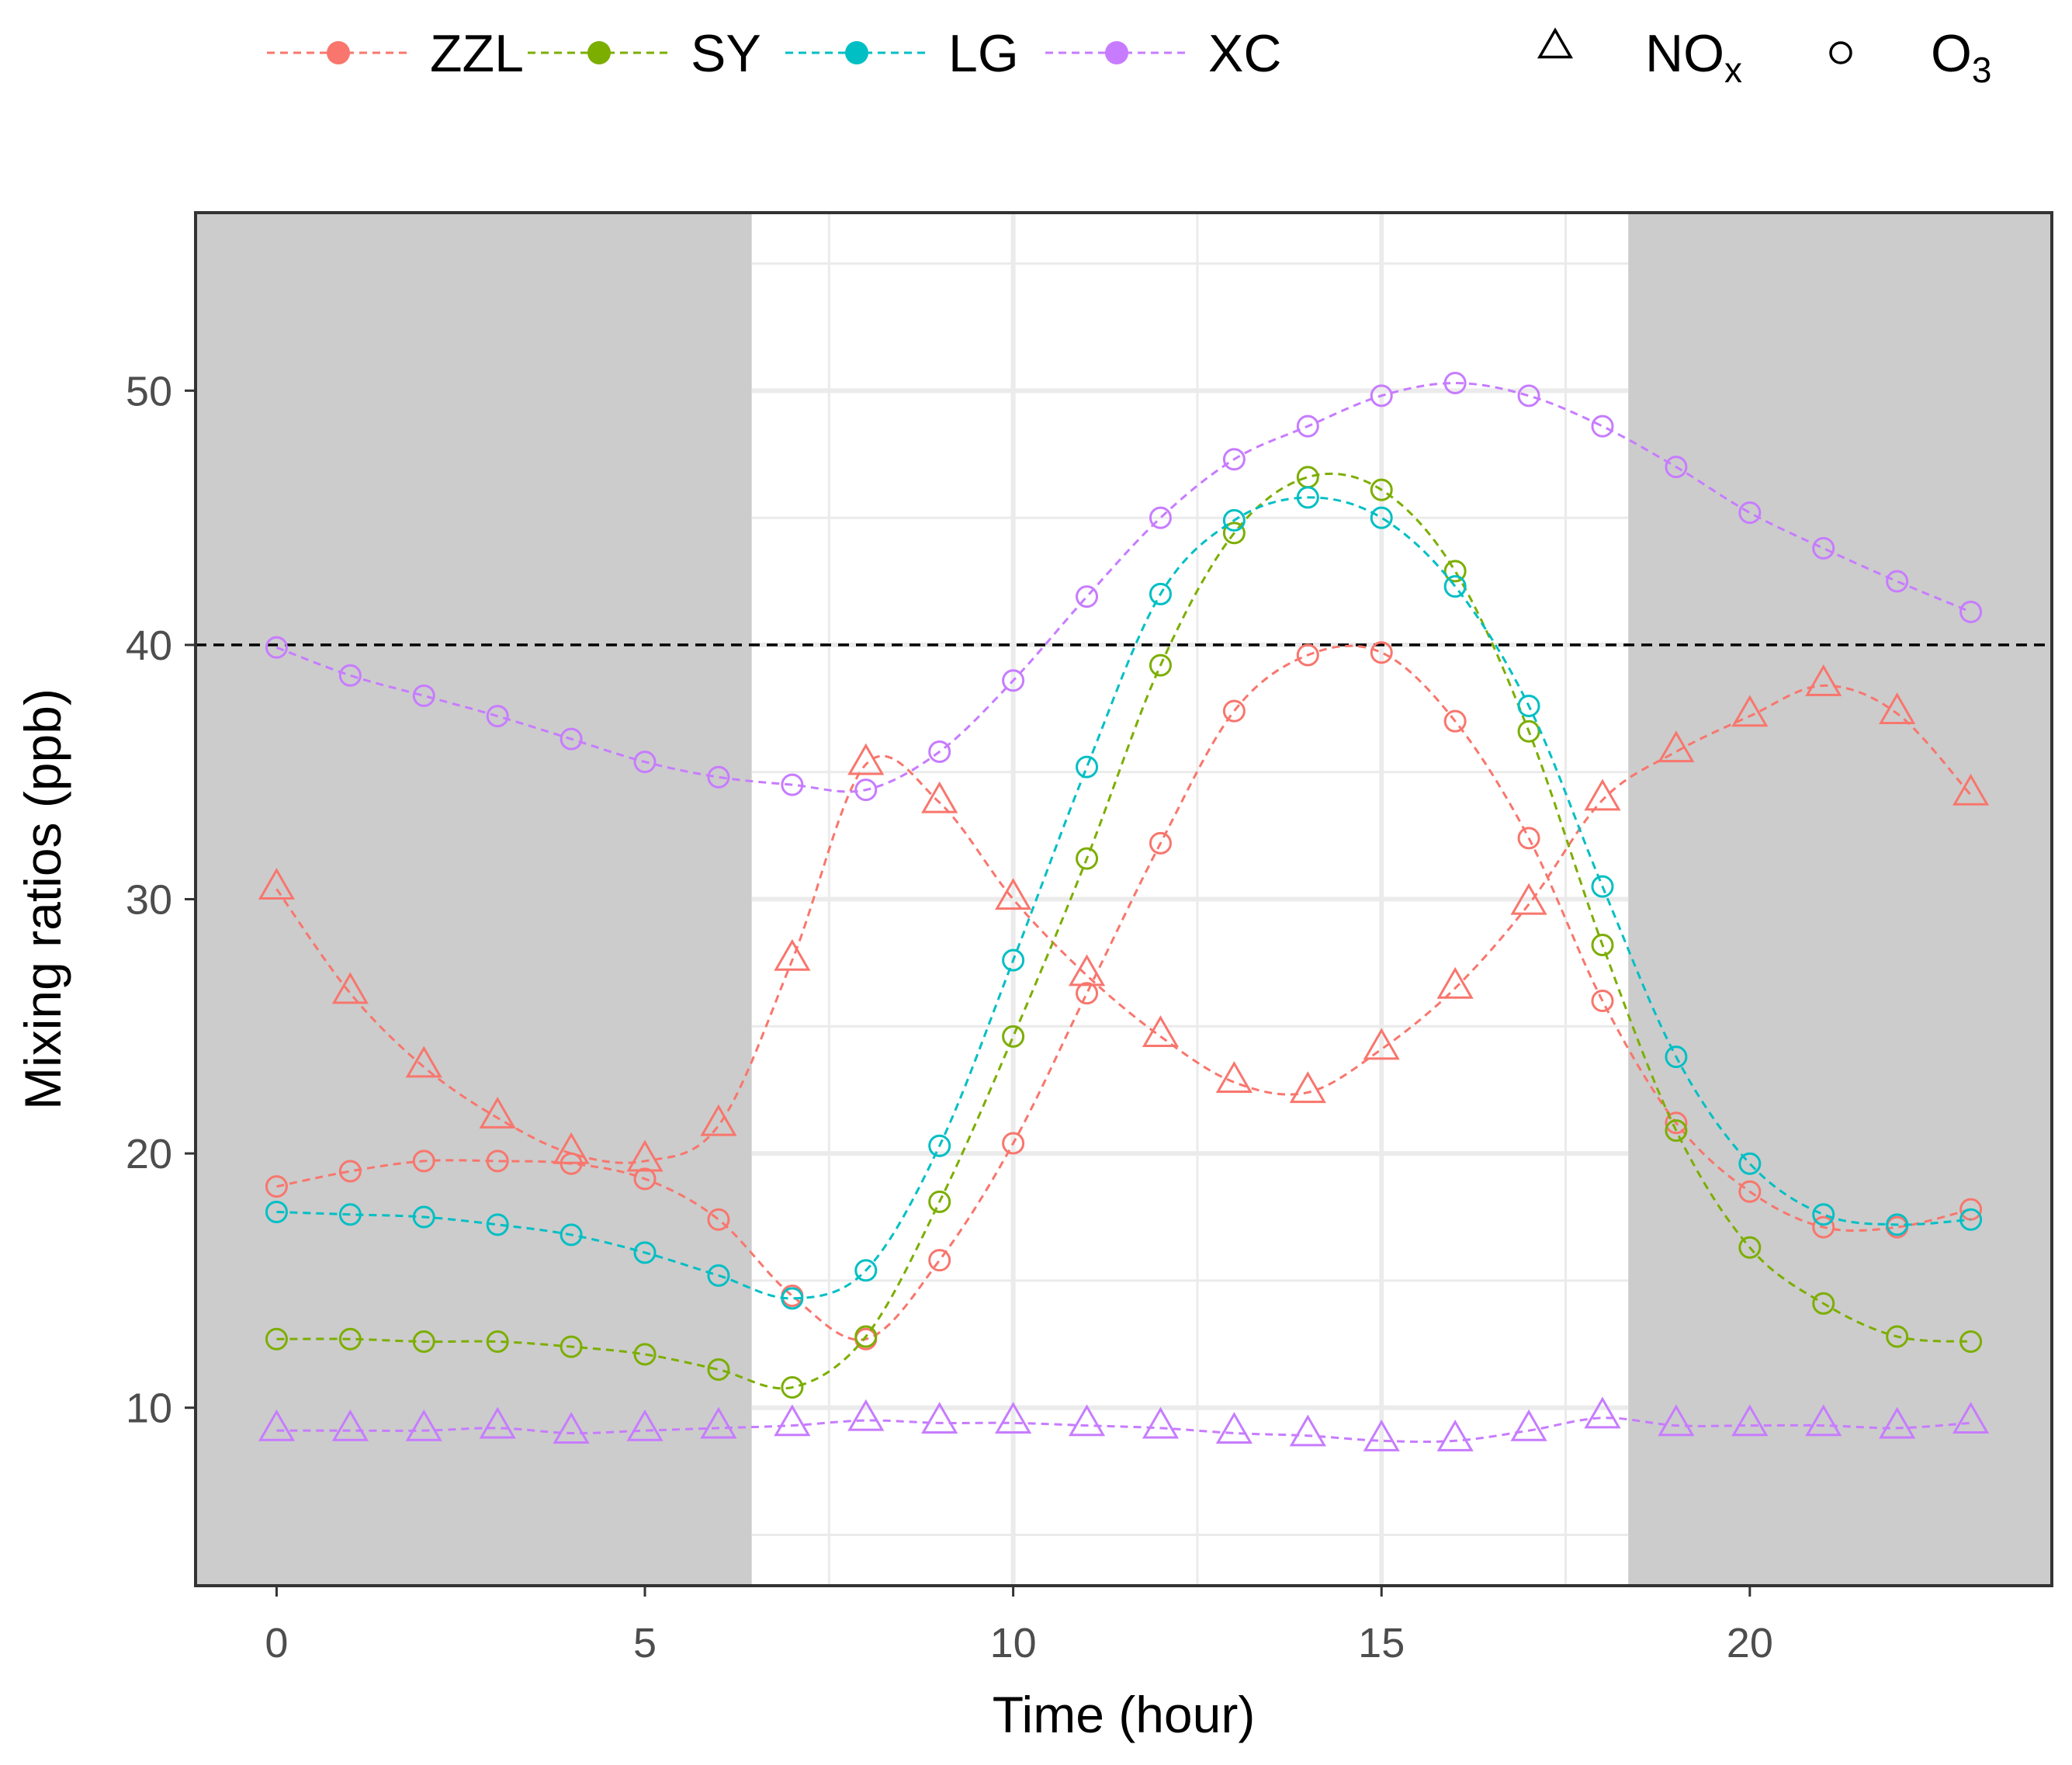  What do you see at coordinates (983, 53) in the screenshot?
I see `legend-label: LG` at bounding box center [983, 53].